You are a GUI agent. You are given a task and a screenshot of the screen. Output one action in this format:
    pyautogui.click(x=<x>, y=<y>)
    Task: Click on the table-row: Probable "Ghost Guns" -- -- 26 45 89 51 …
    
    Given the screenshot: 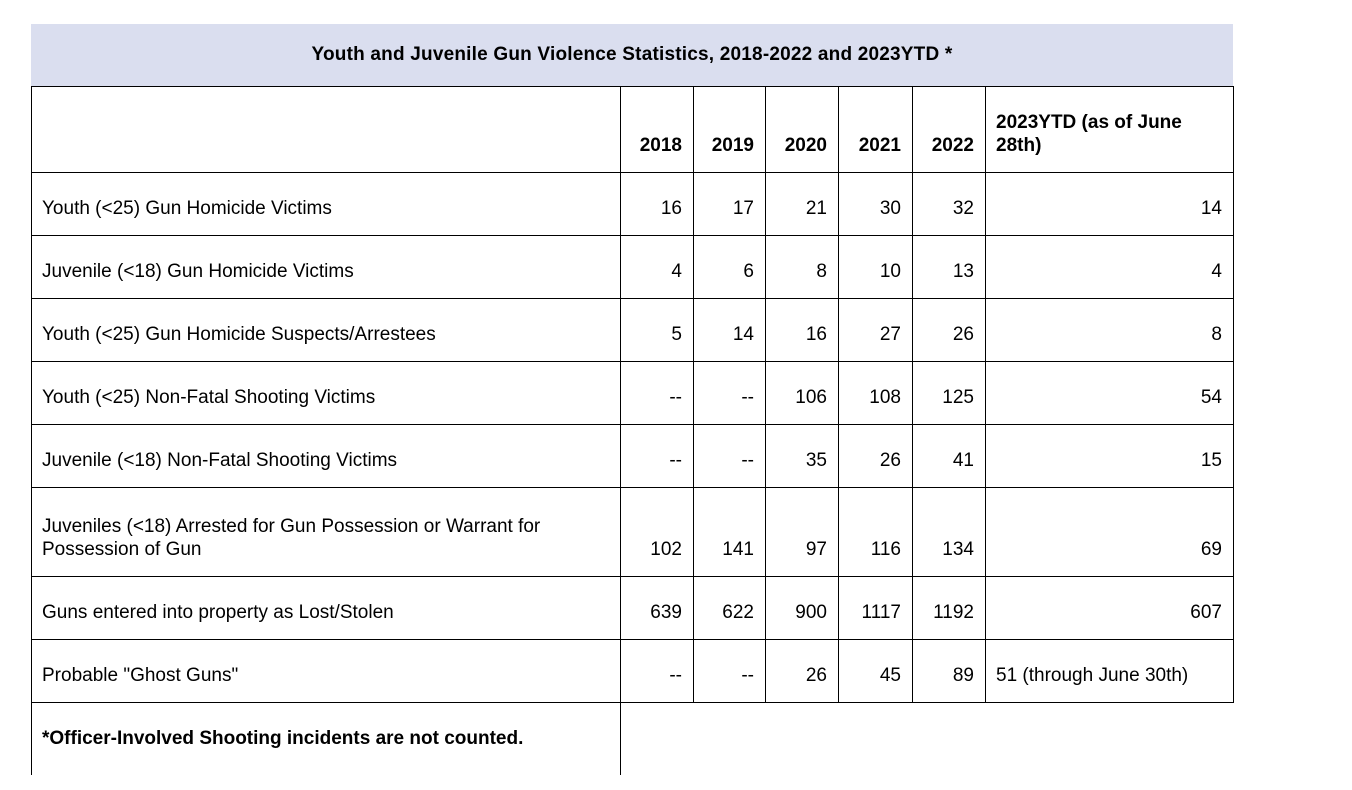 What is the action you would take?
    pyautogui.click(x=632, y=671)
    